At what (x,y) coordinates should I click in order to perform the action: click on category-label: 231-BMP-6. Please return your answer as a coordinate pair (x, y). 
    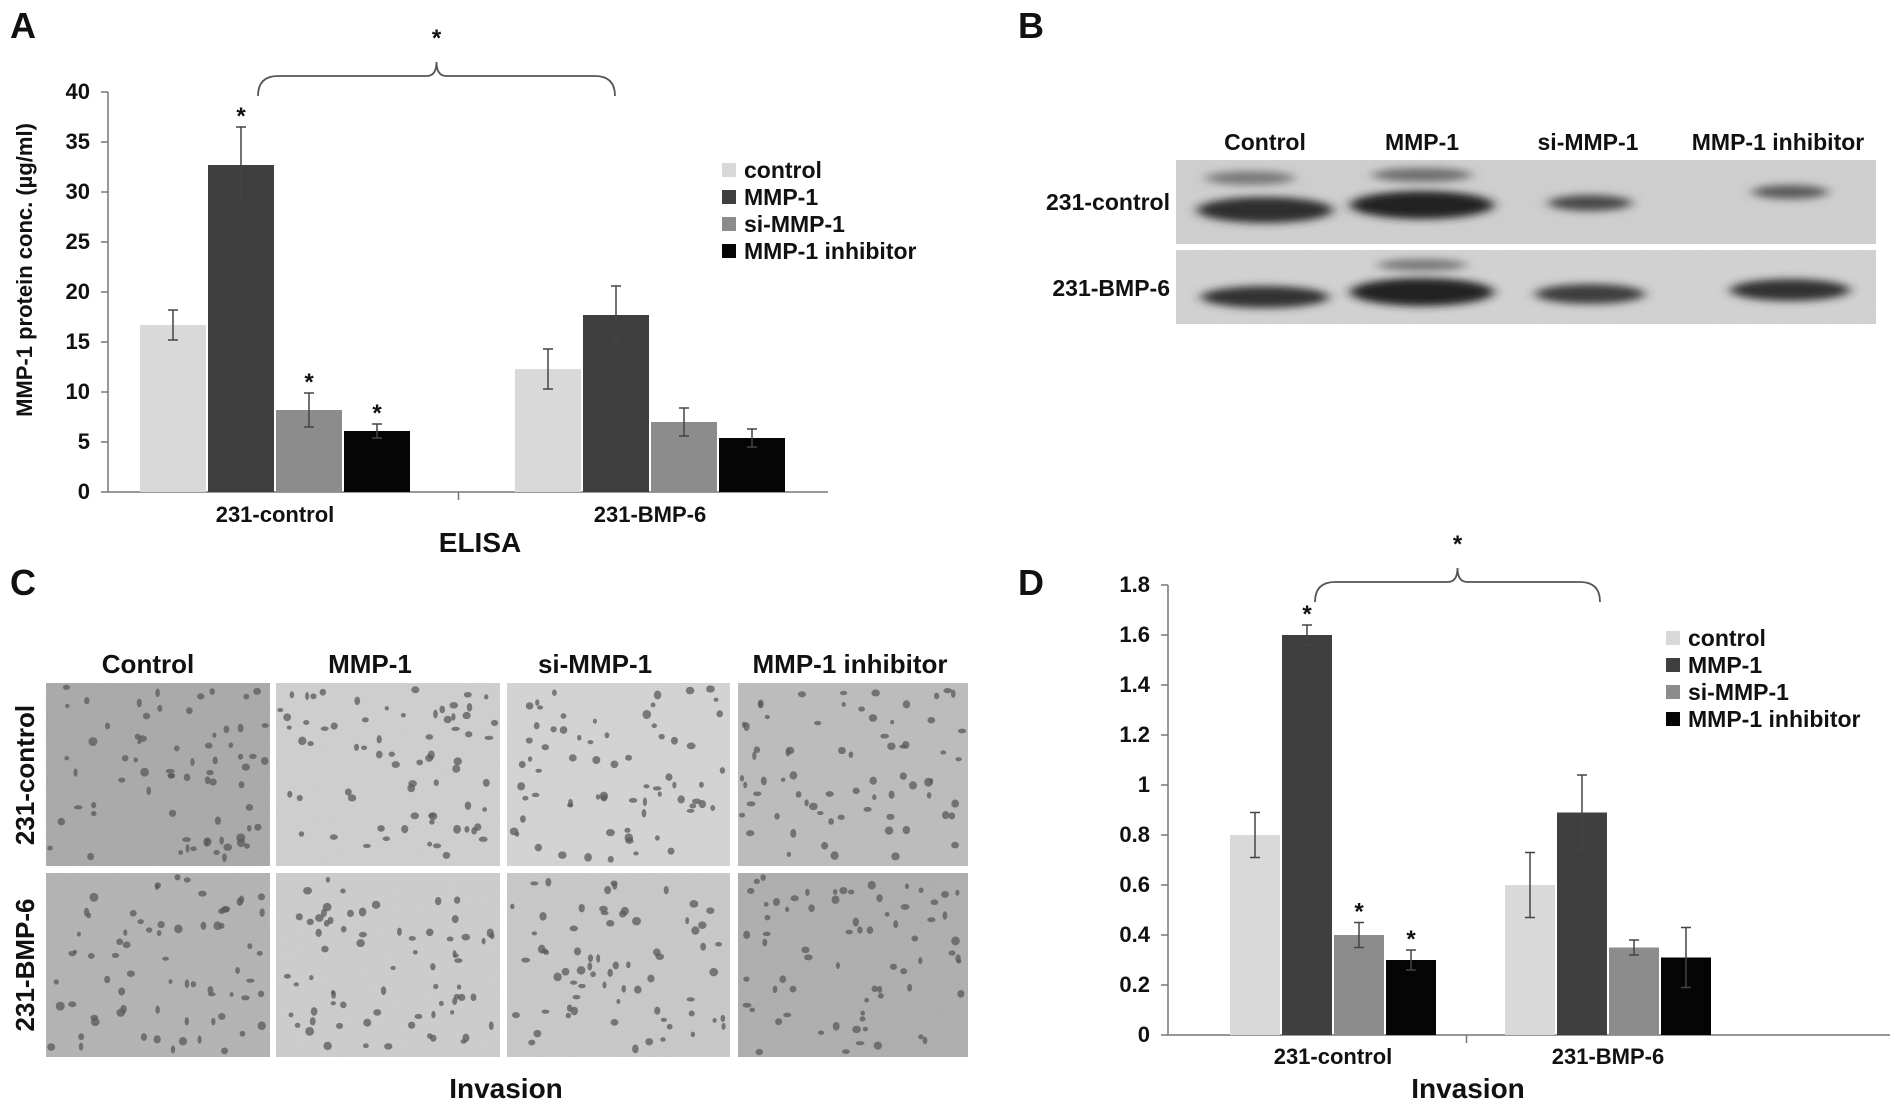
    Looking at the image, I should click on (650, 514).